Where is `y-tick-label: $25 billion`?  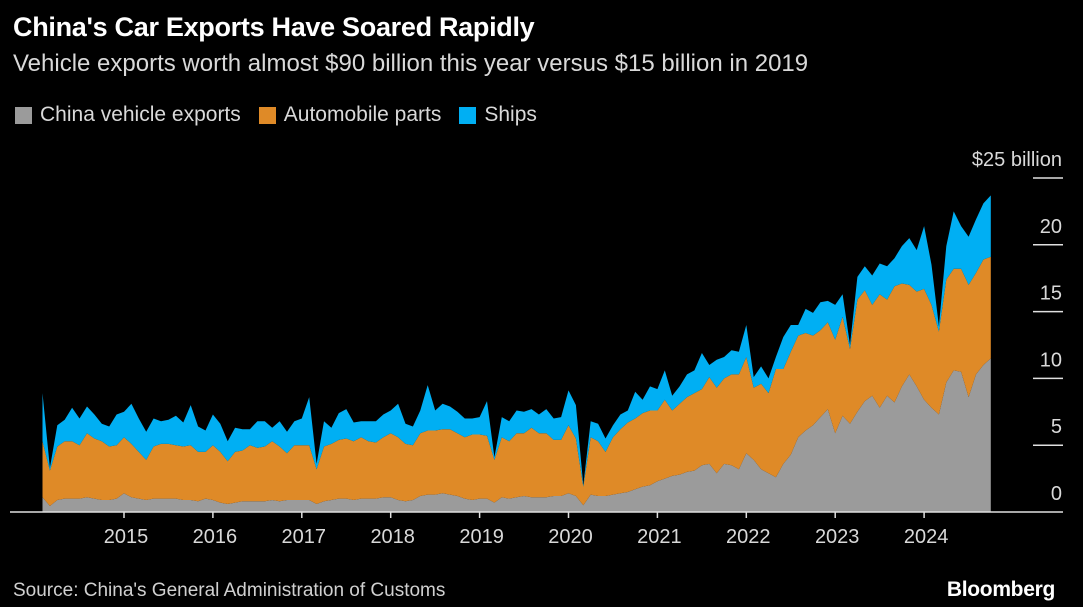 y-tick-label: $25 billion is located at coordinates (1017, 160).